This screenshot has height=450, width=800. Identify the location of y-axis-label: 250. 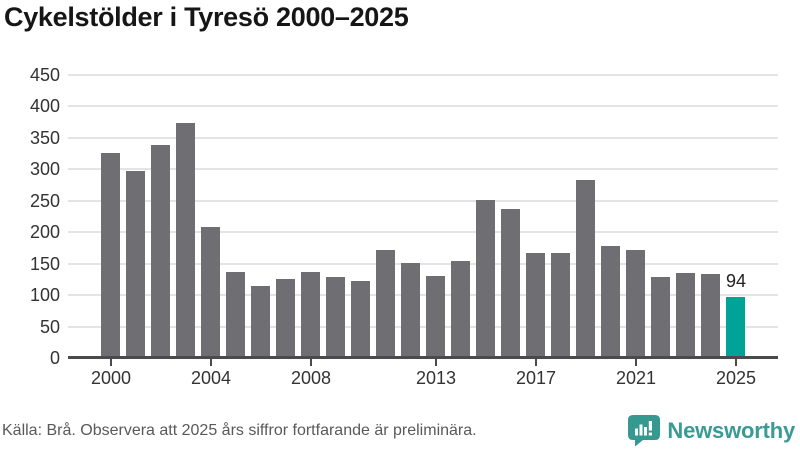
(44, 200).